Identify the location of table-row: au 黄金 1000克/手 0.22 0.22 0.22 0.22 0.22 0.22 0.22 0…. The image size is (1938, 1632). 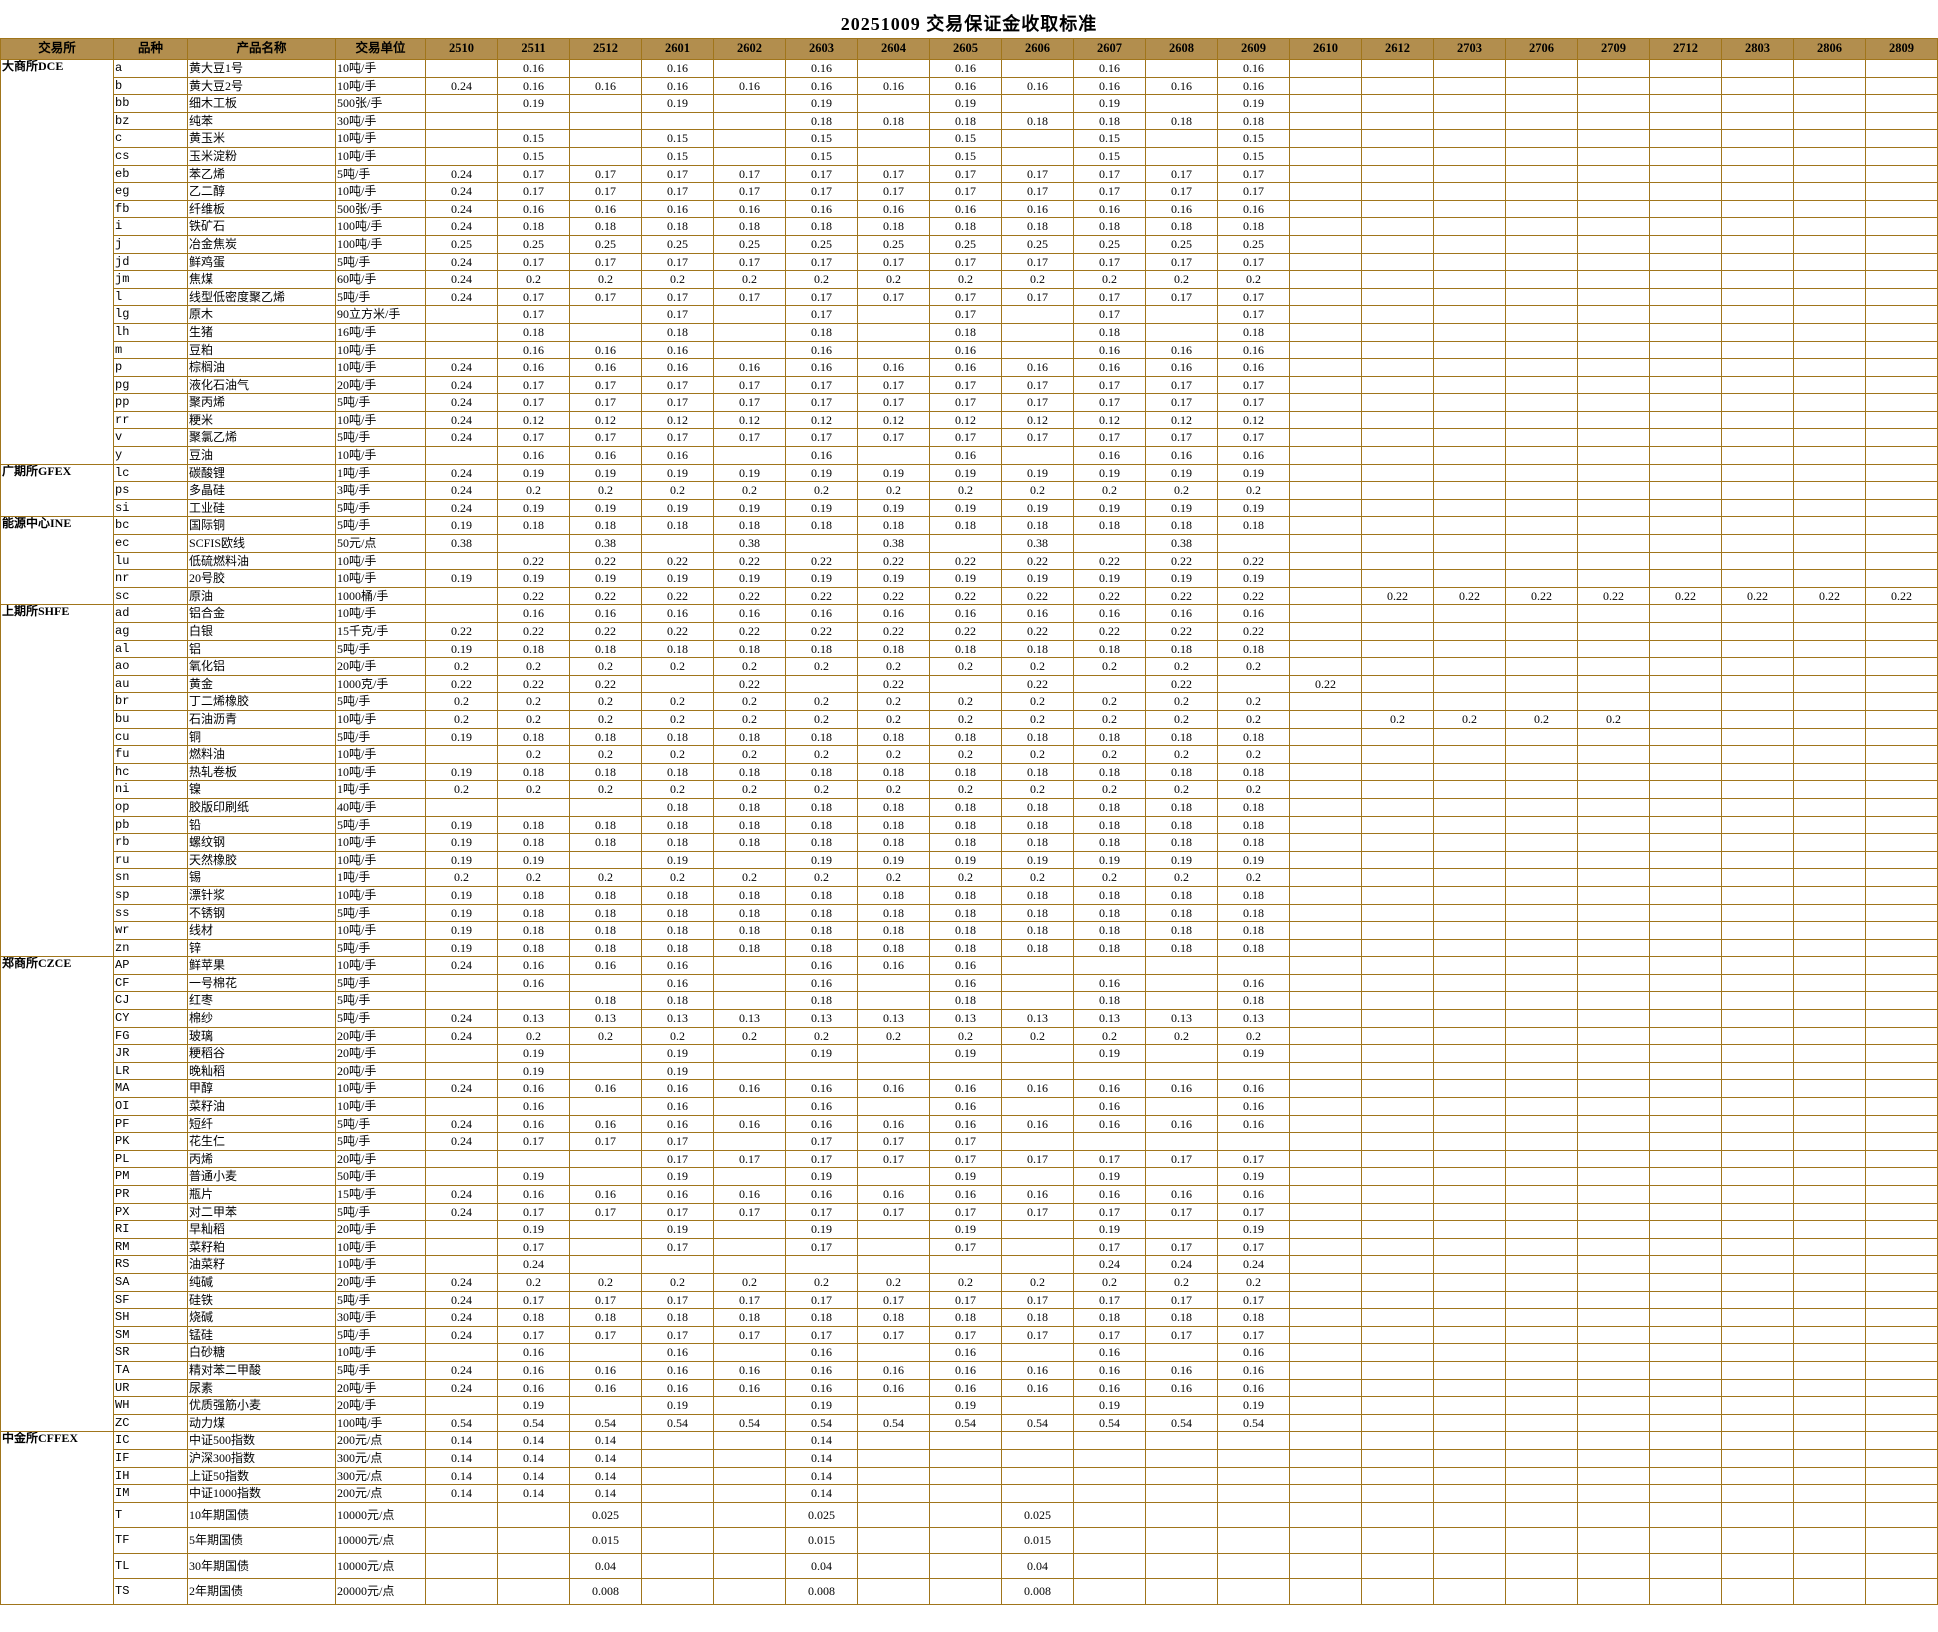
(969, 684).